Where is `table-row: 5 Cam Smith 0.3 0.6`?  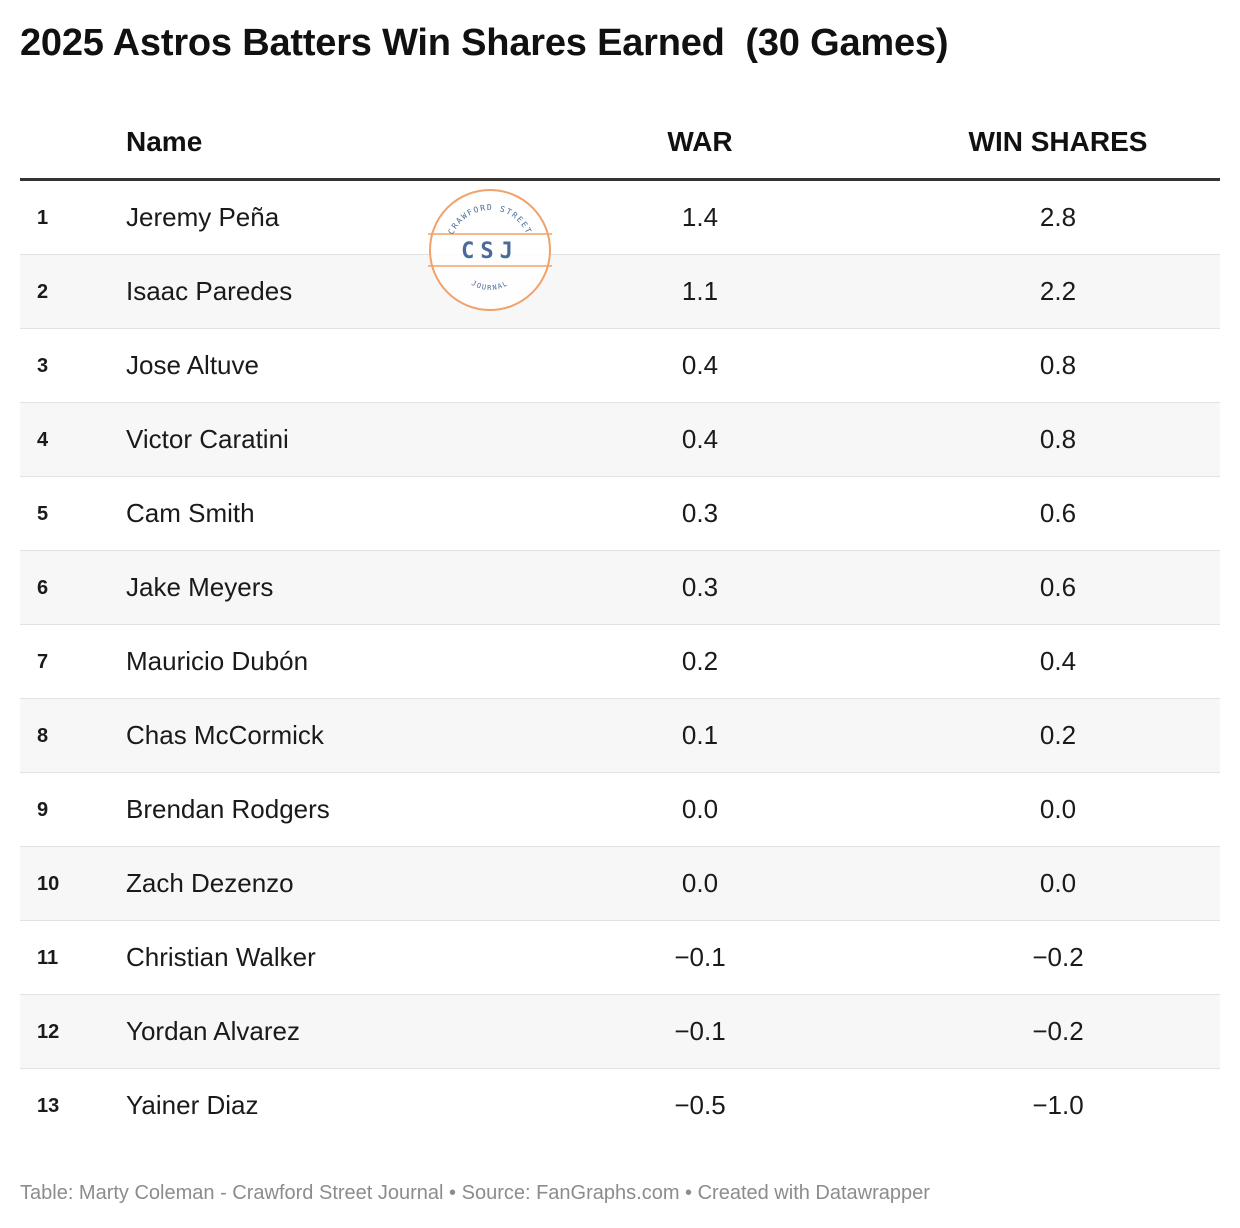 table-row: 5 Cam Smith 0.3 0.6 is located at coordinates (620, 514).